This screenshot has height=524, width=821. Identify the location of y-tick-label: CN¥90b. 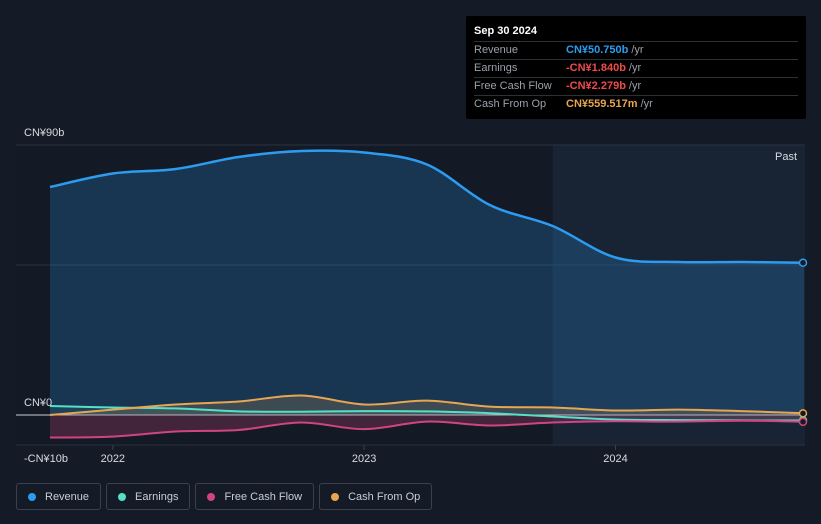
(44, 133).